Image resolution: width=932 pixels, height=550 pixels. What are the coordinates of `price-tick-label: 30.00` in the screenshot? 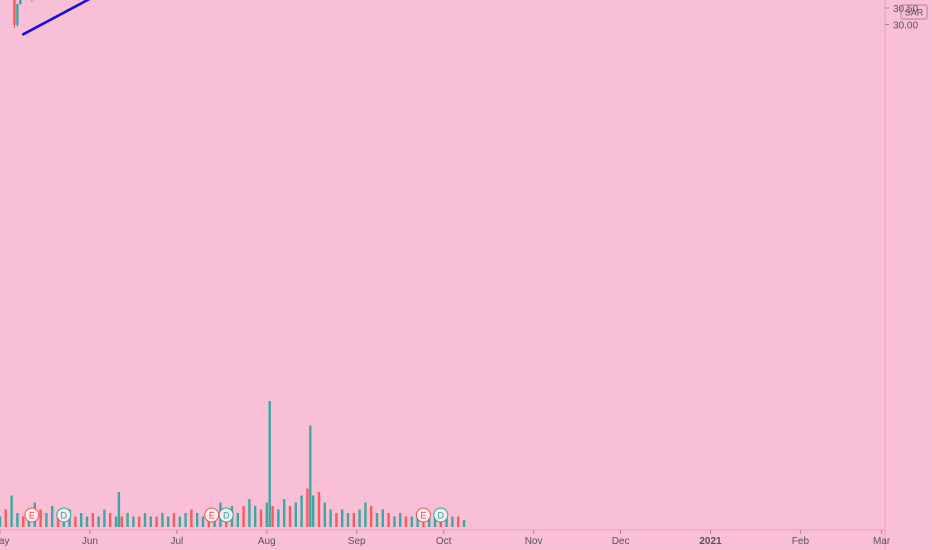 It's located at (905, 25).